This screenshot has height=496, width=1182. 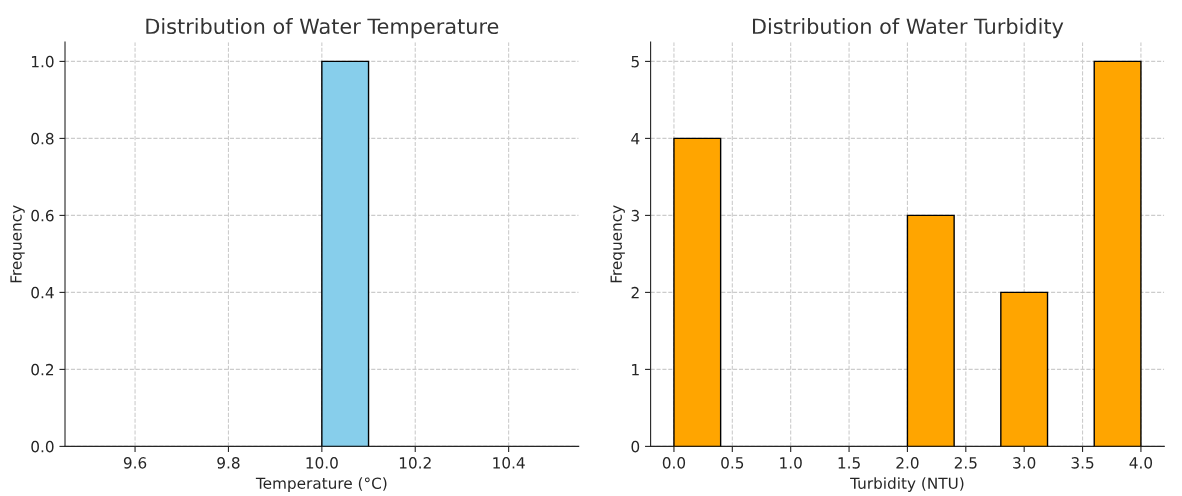 I want to click on chart-title: Distribution of Water Temperature, so click(x=322, y=28).